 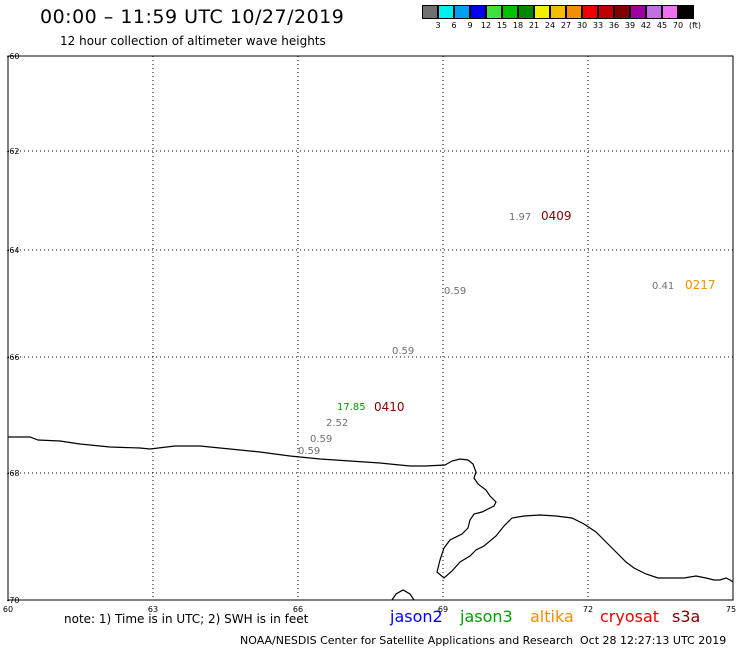 What do you see at coordinates (192, 17) in the screenshot?
I see `map-title: 00:00 – 11:59 UTC 10/27/2019` at bounding box center [192, 17].